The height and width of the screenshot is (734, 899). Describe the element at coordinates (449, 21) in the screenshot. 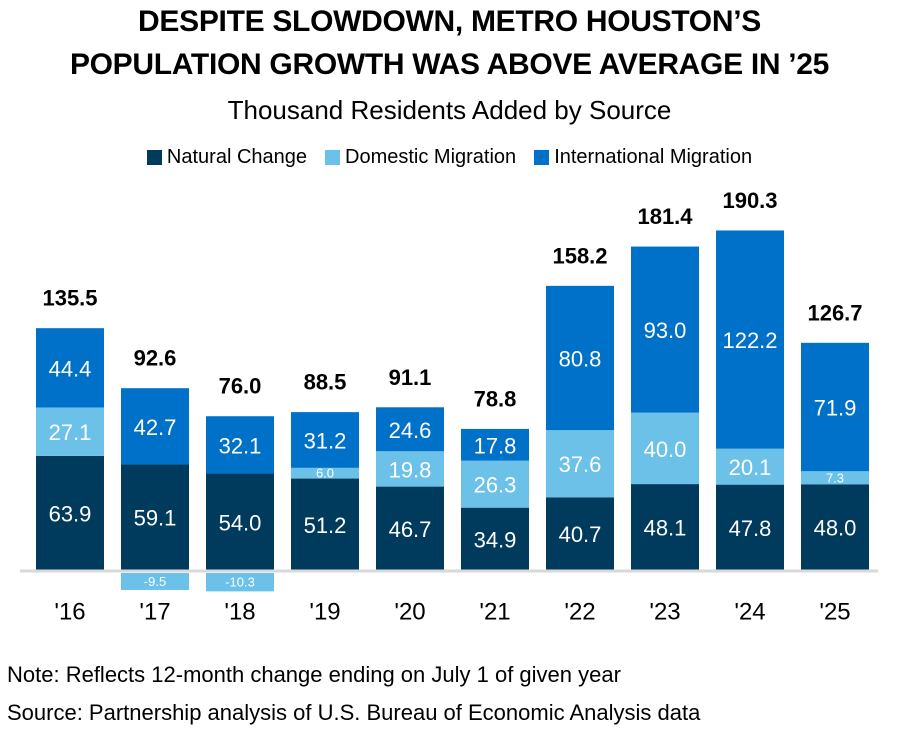

I see `chart-title-line-1: DESPITE SLOWDOWN, METRO HOUSTON’S` at that location.